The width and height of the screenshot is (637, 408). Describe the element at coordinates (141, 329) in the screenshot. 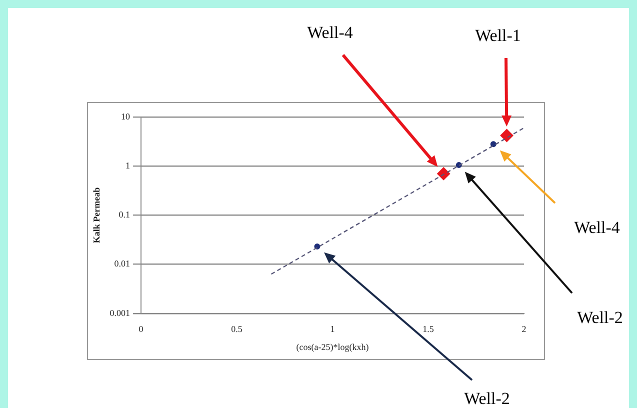

I see `x-tick-label: 0` at that location.